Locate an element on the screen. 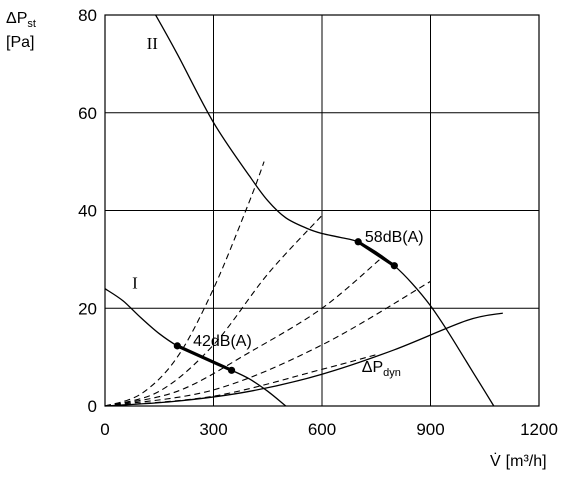 This screenshot has height=477, width=570. y-tick-label: 40 is located at coordinates (87, 211).